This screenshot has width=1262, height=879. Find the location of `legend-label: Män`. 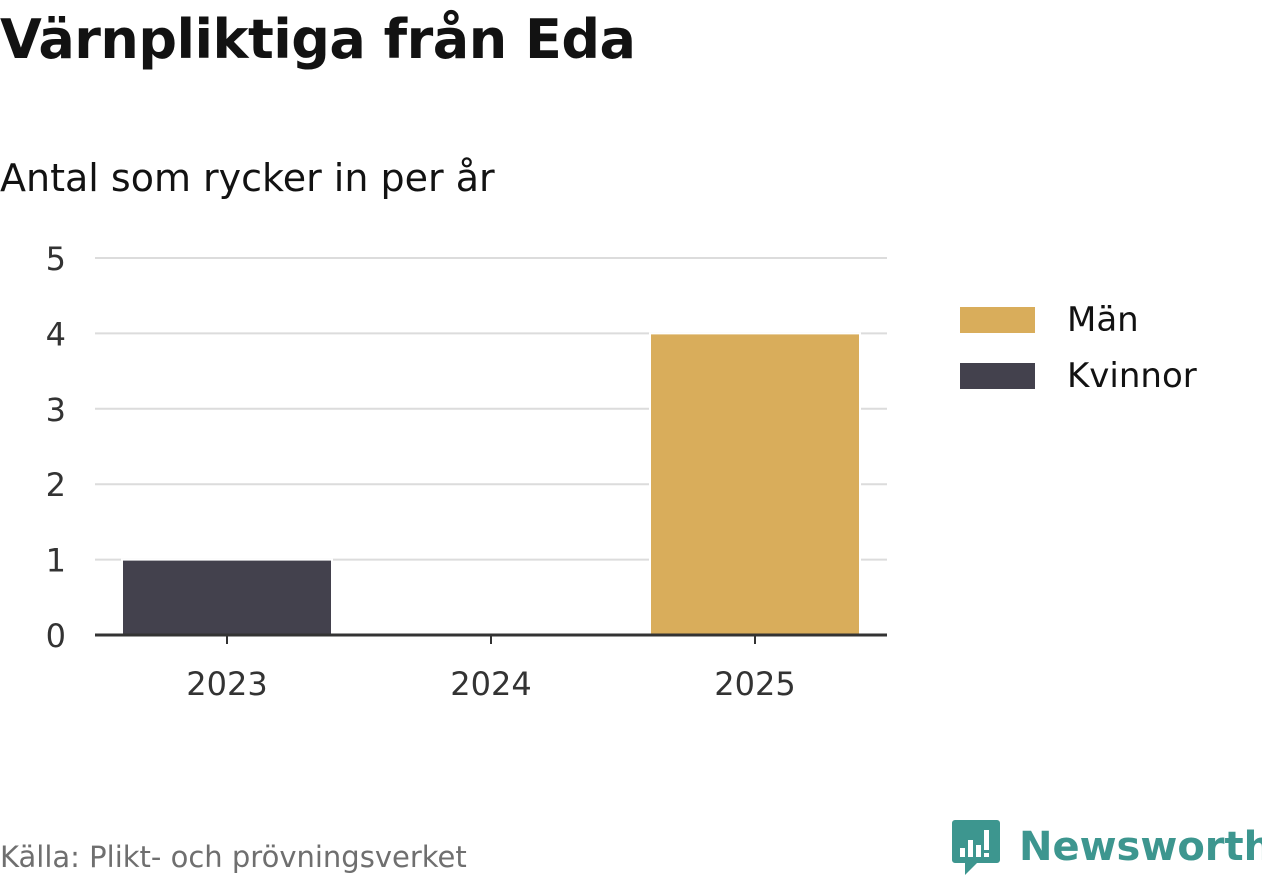

legend-label: Män is located at coordinates (1103, 320).